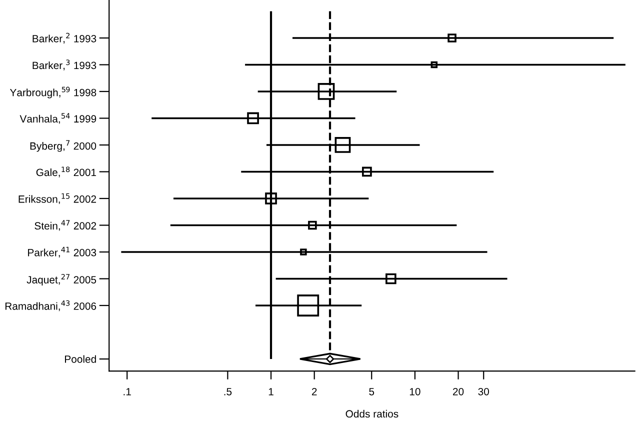 The height and width of the screenshot is (425, 638). I want to click on y-tick-label: Barker,$^{3}$ 1993, so click(64, 65).